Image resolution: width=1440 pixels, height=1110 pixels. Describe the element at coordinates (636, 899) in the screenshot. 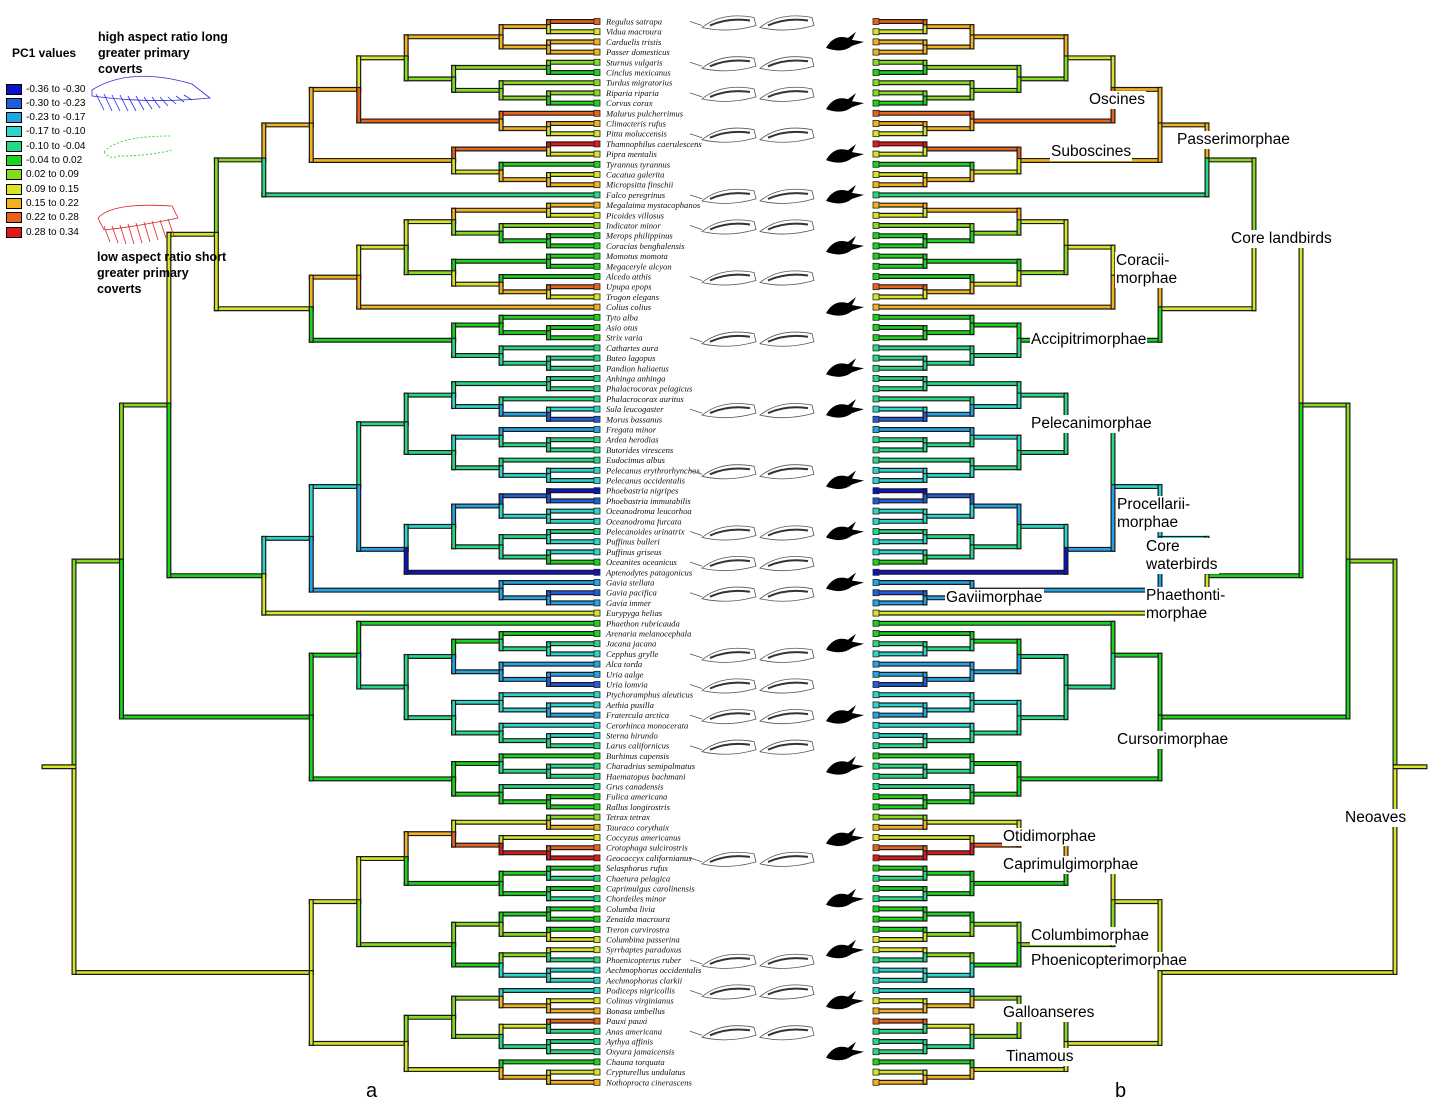

I see `taxon-name: Chordeiles minor` at that location.